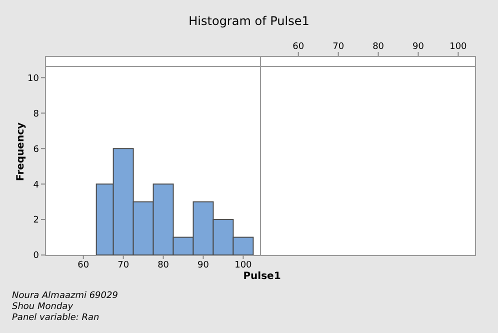  I want to click on x-axis-title: Pulse1, so click(262, 276).